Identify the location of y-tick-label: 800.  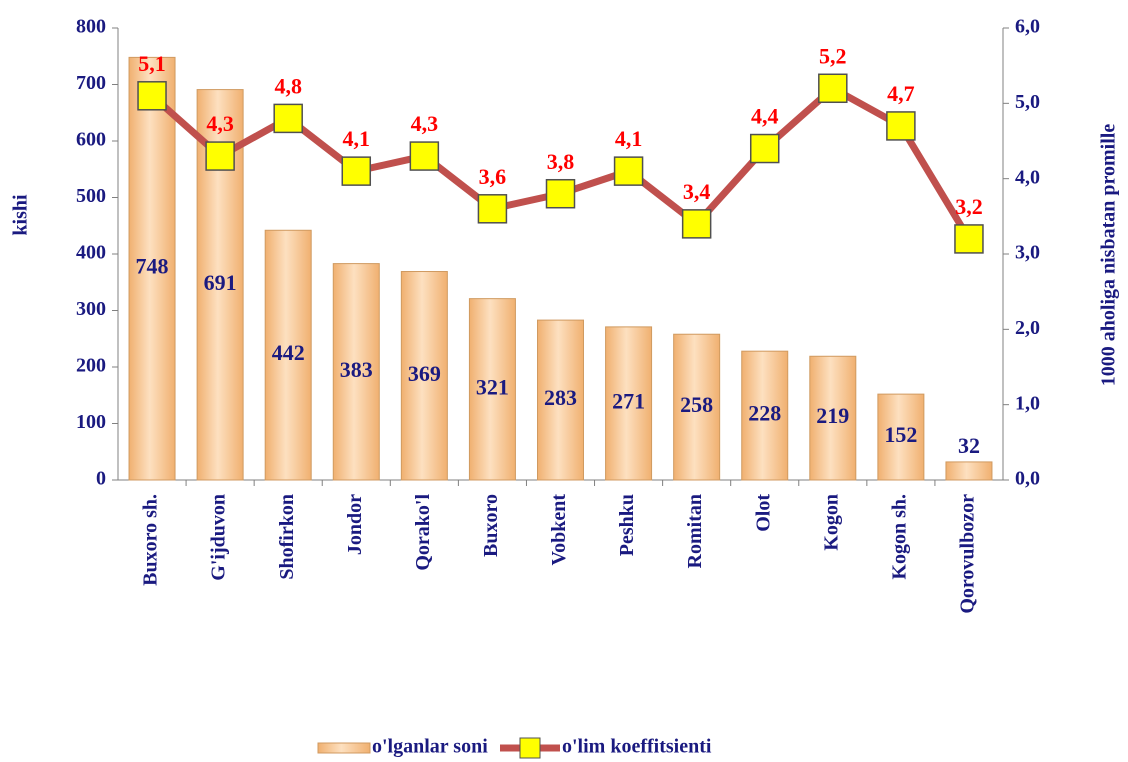
(91, 27).